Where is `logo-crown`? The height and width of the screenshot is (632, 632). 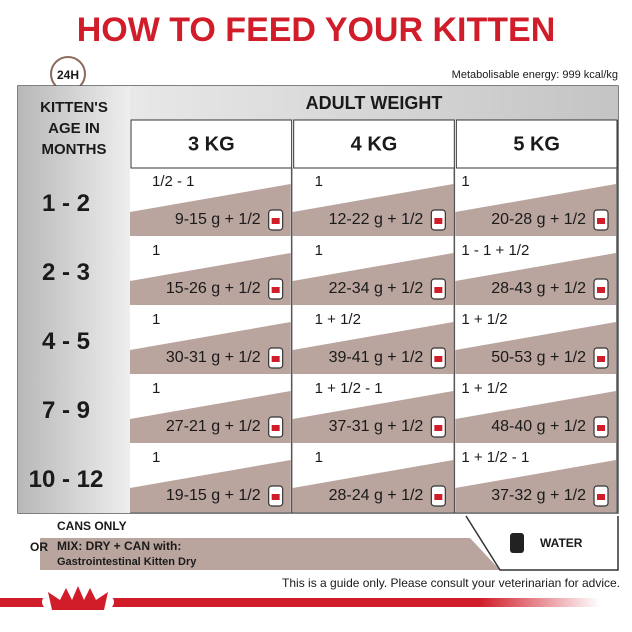 logo-crown is located at coordinates (78, 598).